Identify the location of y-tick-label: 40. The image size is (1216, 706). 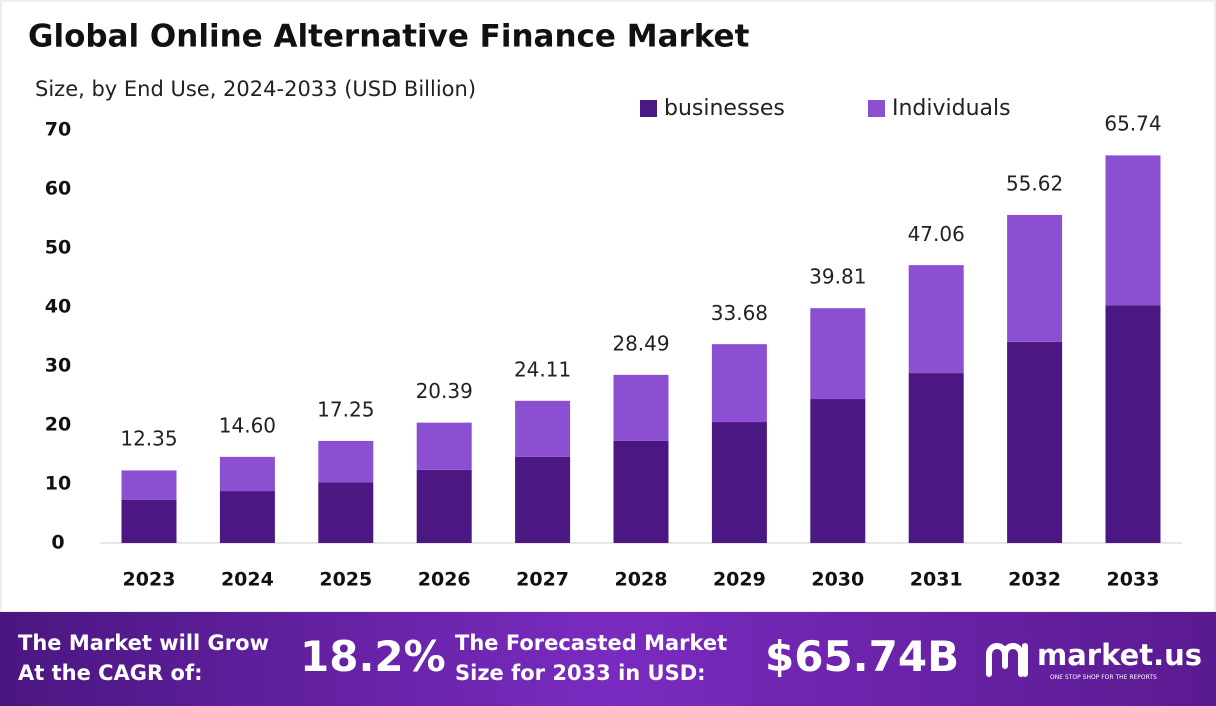
(58, 307).